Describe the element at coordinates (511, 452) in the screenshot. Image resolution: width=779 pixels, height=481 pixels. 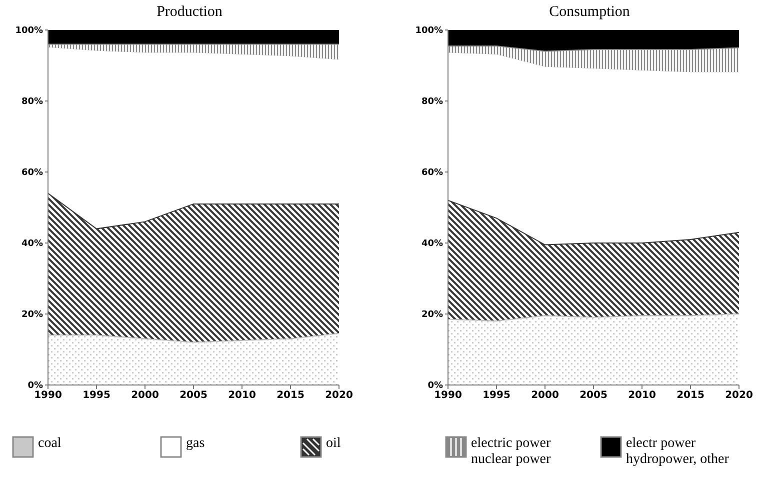
I see `legend-label: electric power nuclear power` at that location.